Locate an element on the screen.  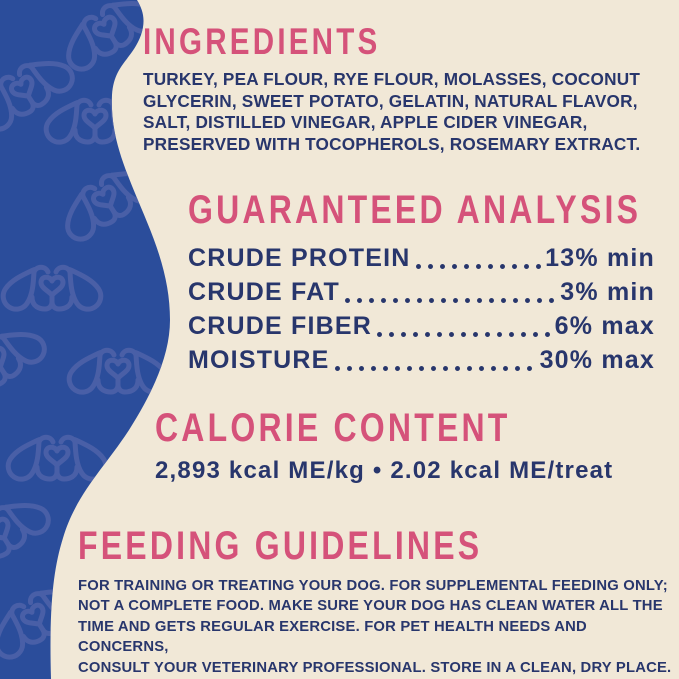
analysis-row: CRUDE FIBER 6% max is located at coordinates (421, 327).